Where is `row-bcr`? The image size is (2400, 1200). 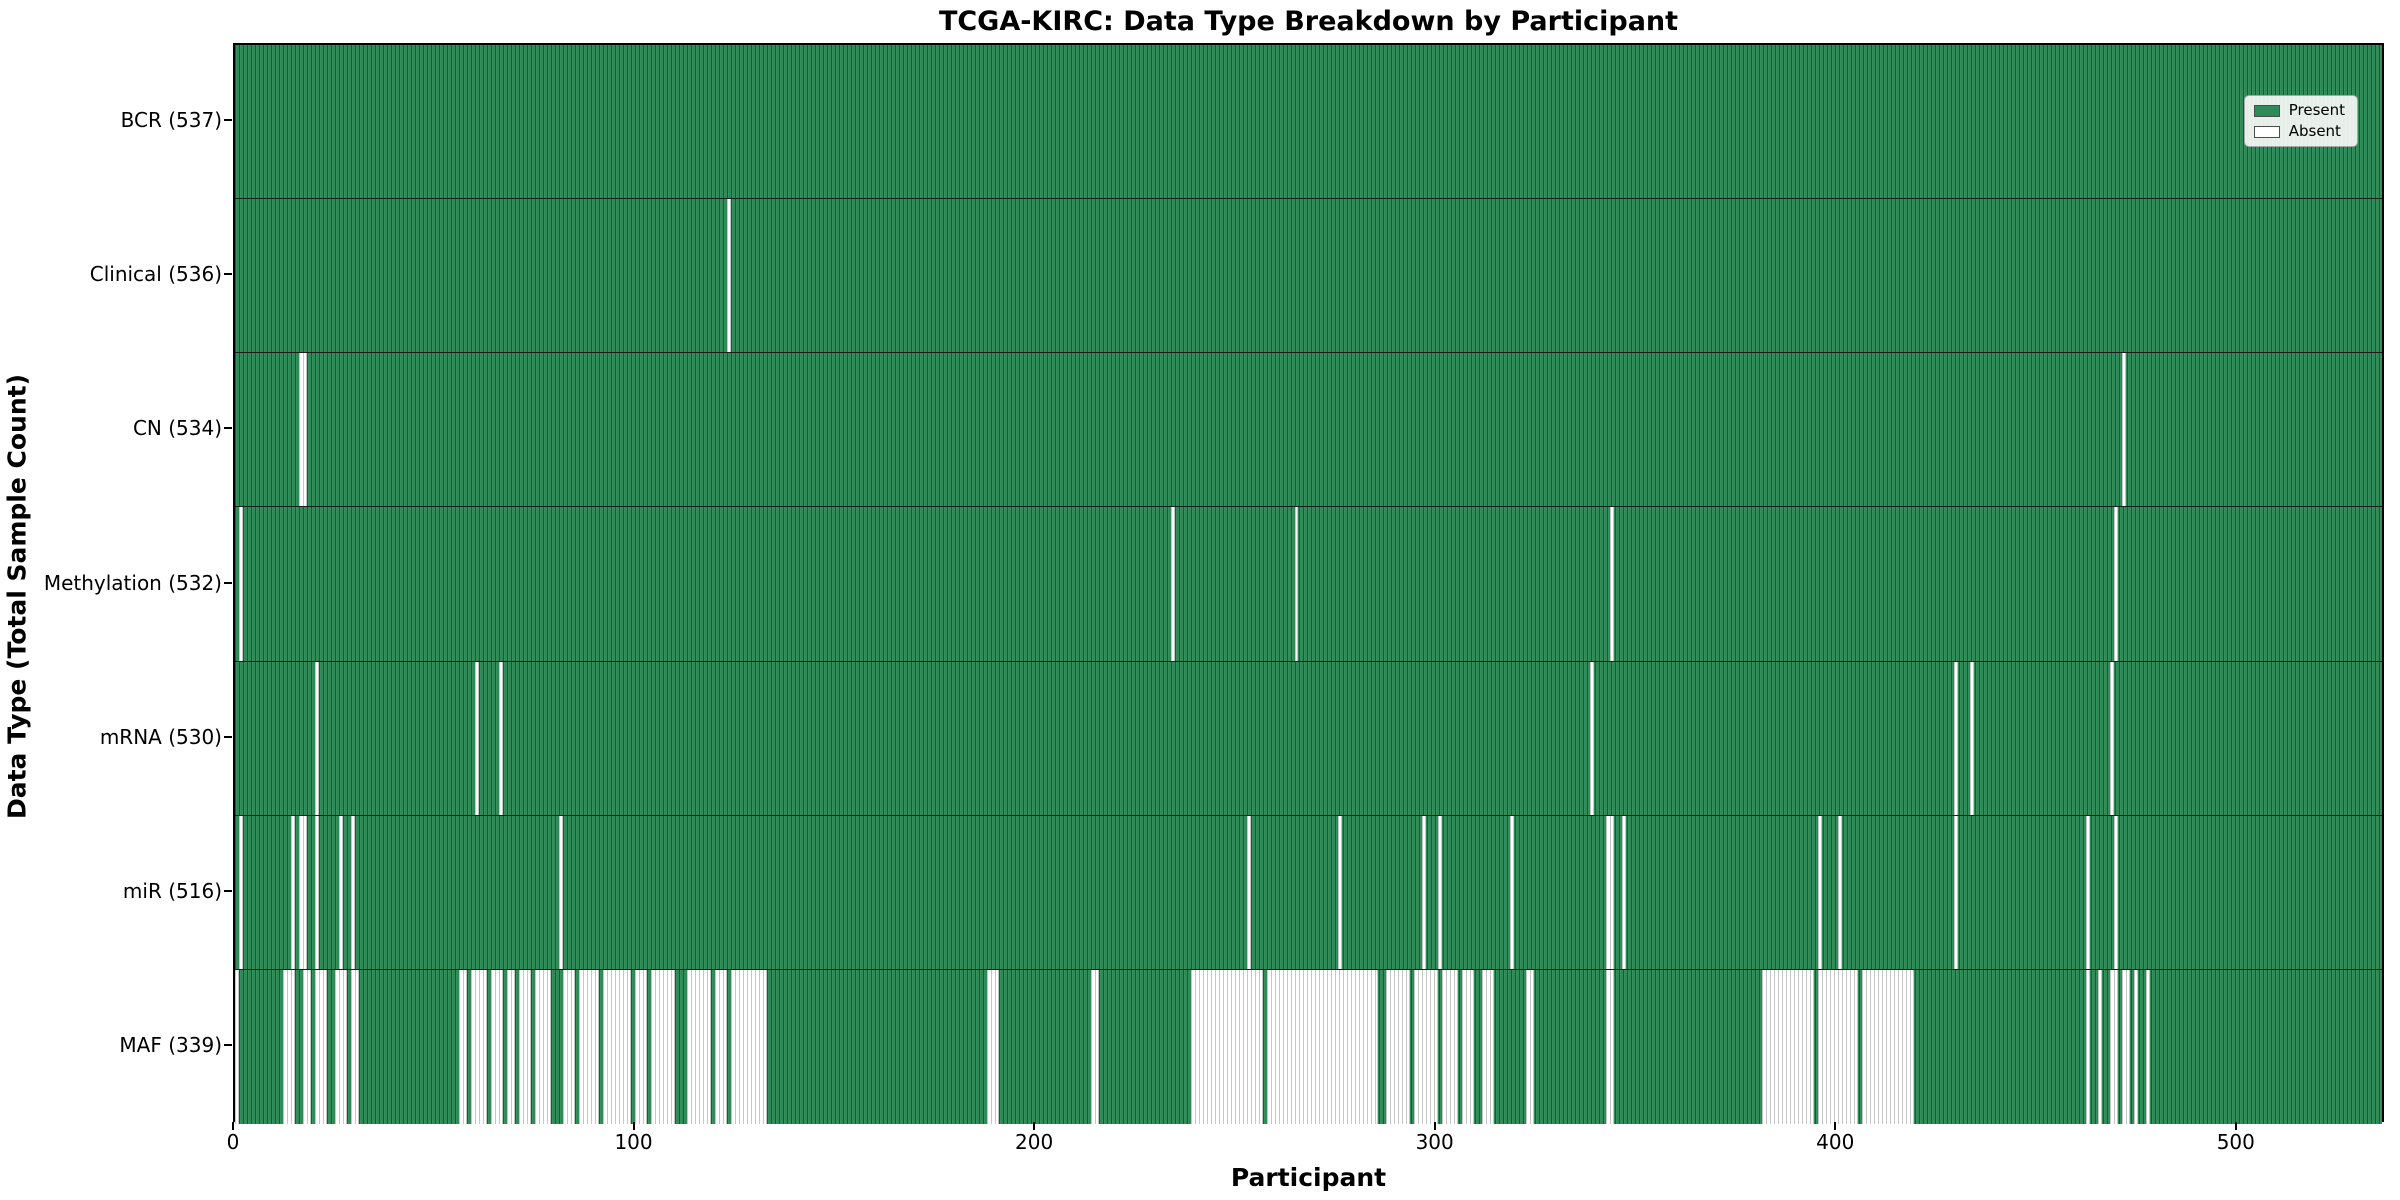 row-bcr is located at coordinates (1308, 122).